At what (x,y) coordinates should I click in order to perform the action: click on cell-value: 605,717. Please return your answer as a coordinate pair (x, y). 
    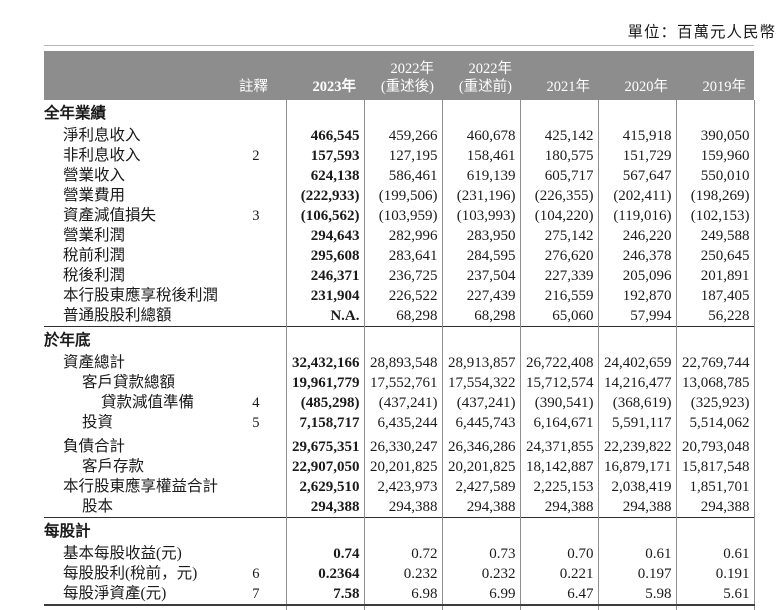
    Looking at the image, I should click on (558, 176).